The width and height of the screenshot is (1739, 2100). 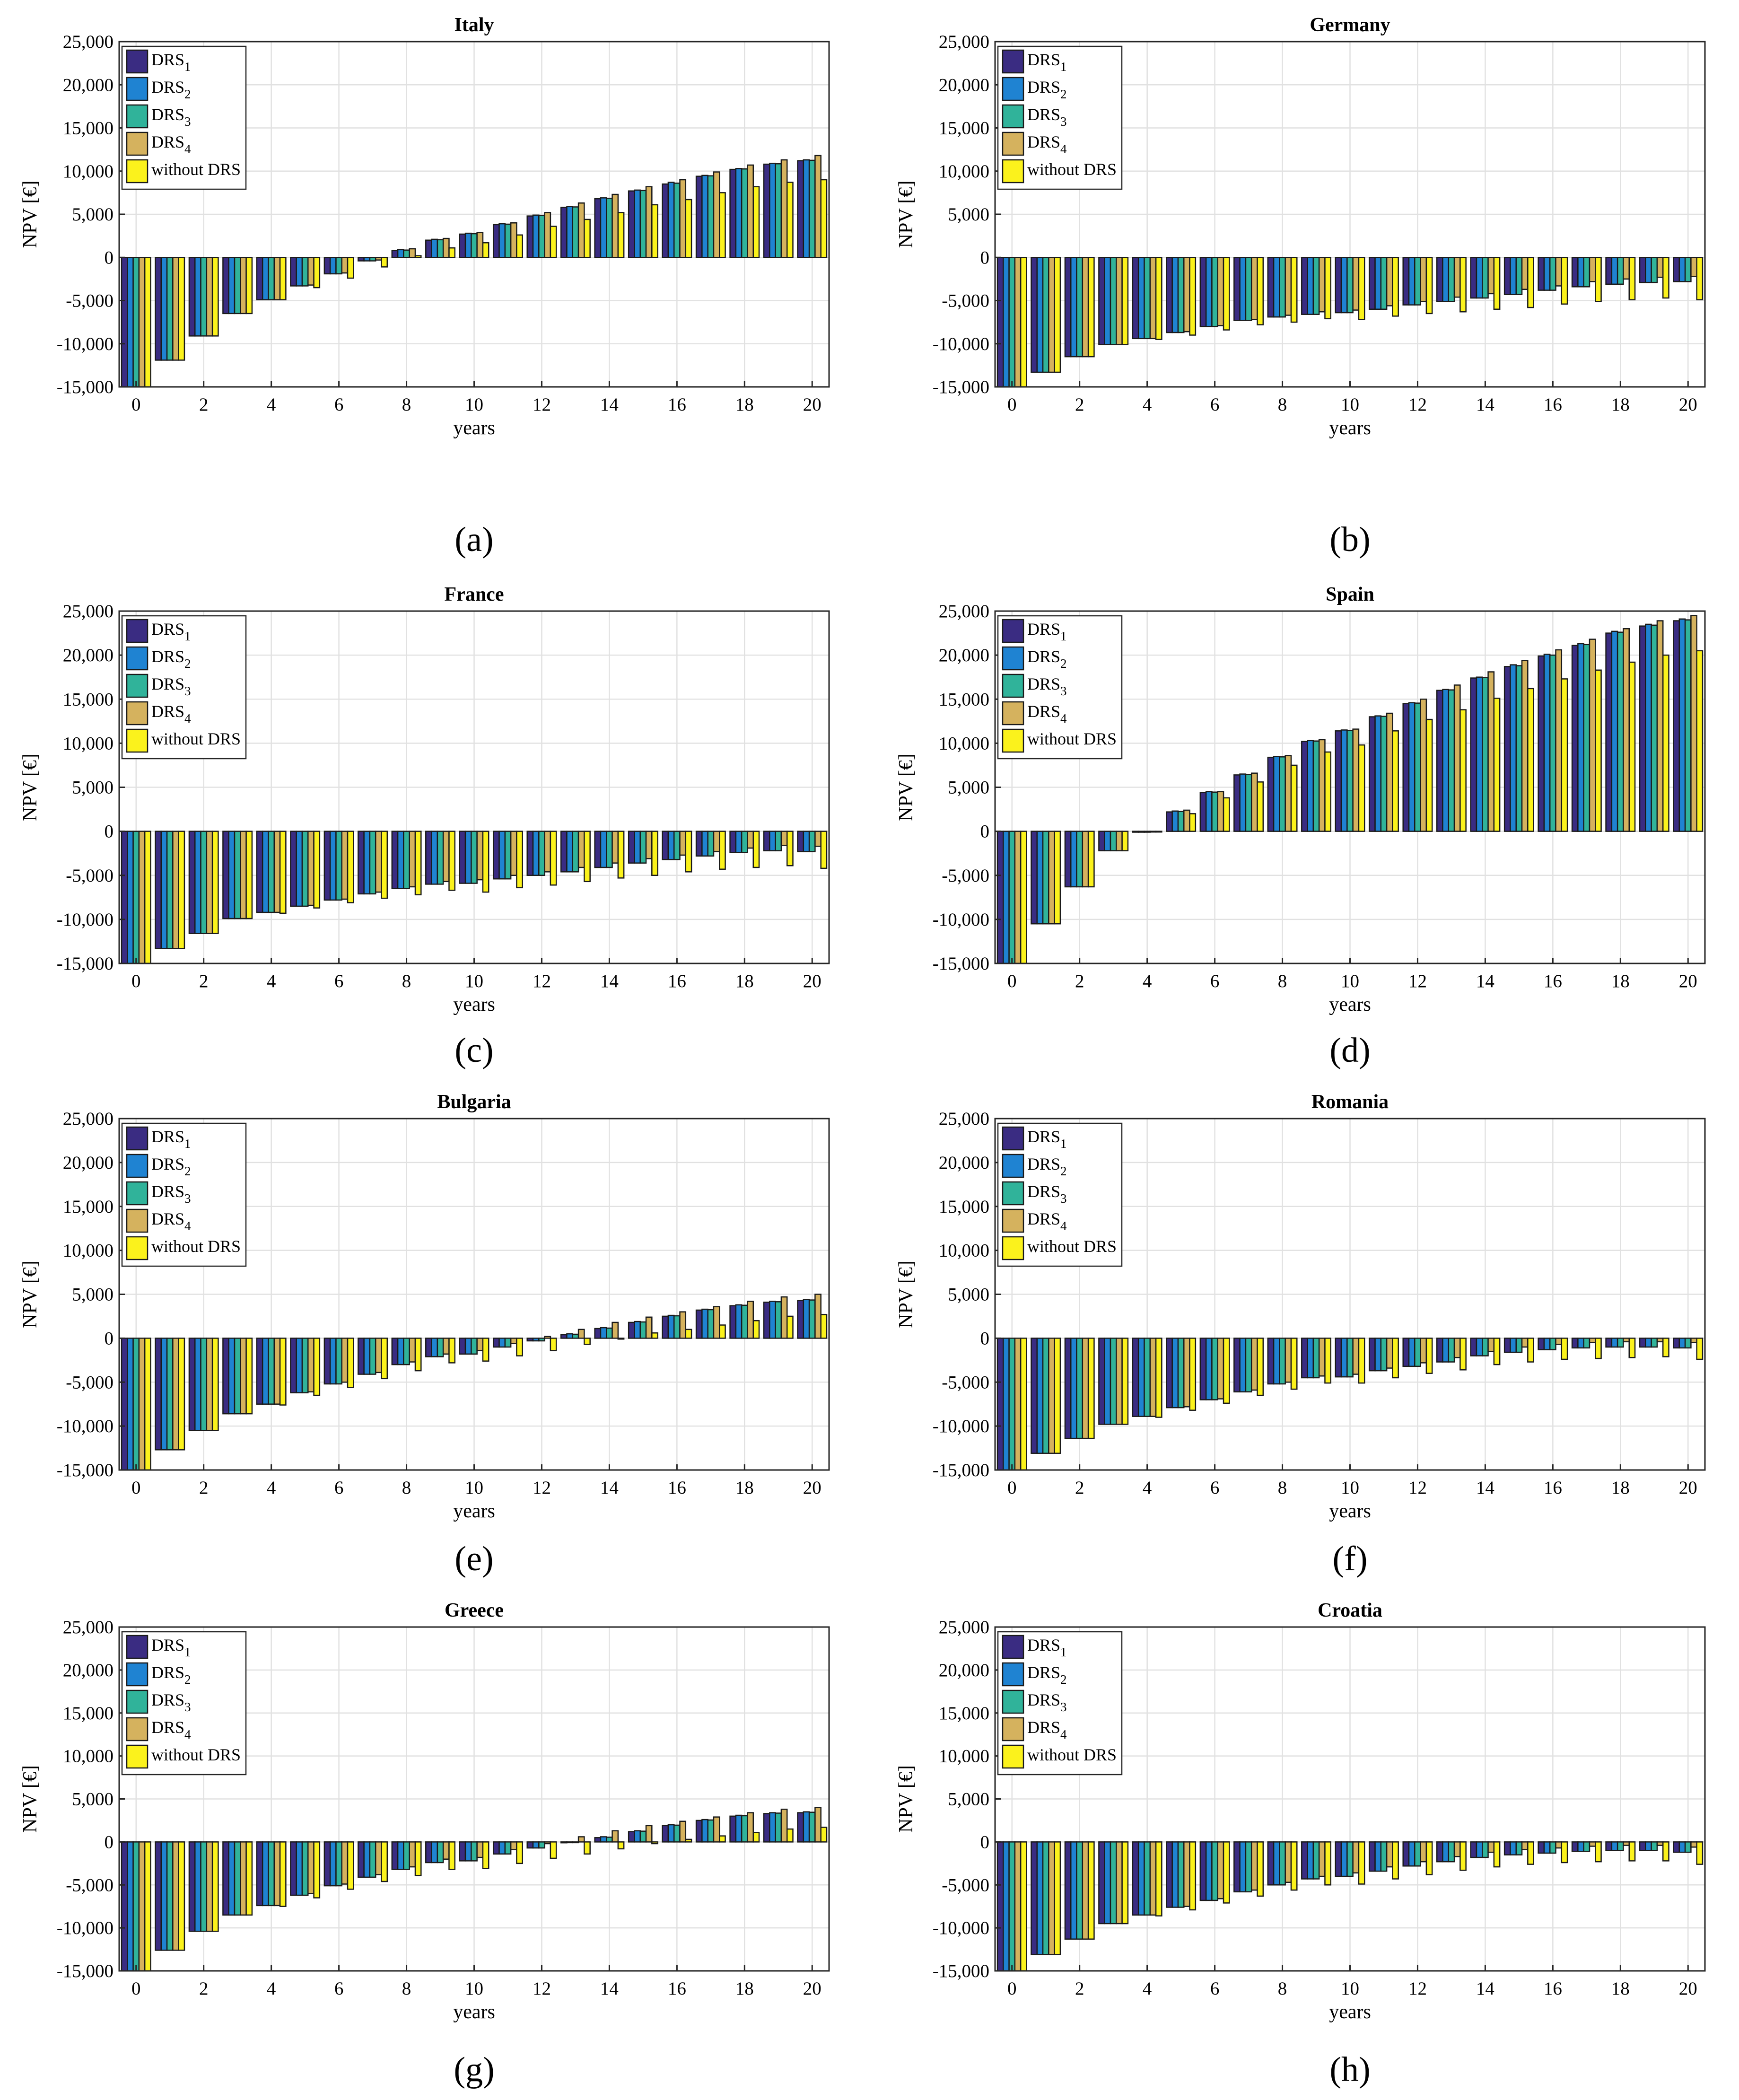 What do you see at coordinates (88, 1627) in the screenshot?
I see `y-tick-label: 25,000` at bounding box center [88, 1627].